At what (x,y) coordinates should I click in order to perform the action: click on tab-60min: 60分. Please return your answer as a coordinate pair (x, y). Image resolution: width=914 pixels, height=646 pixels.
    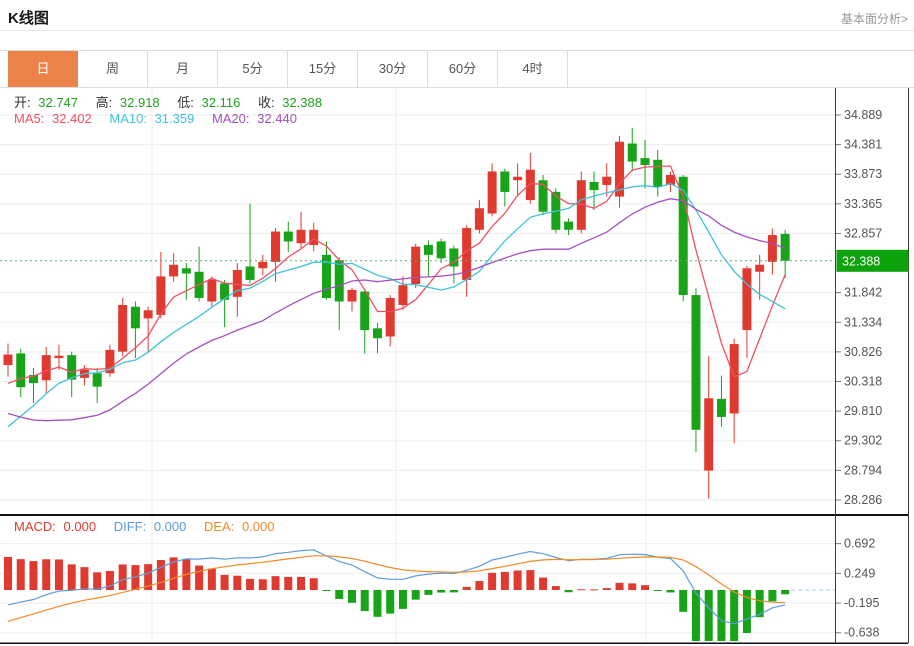
    Looking at the image, I should click on (463, 69).